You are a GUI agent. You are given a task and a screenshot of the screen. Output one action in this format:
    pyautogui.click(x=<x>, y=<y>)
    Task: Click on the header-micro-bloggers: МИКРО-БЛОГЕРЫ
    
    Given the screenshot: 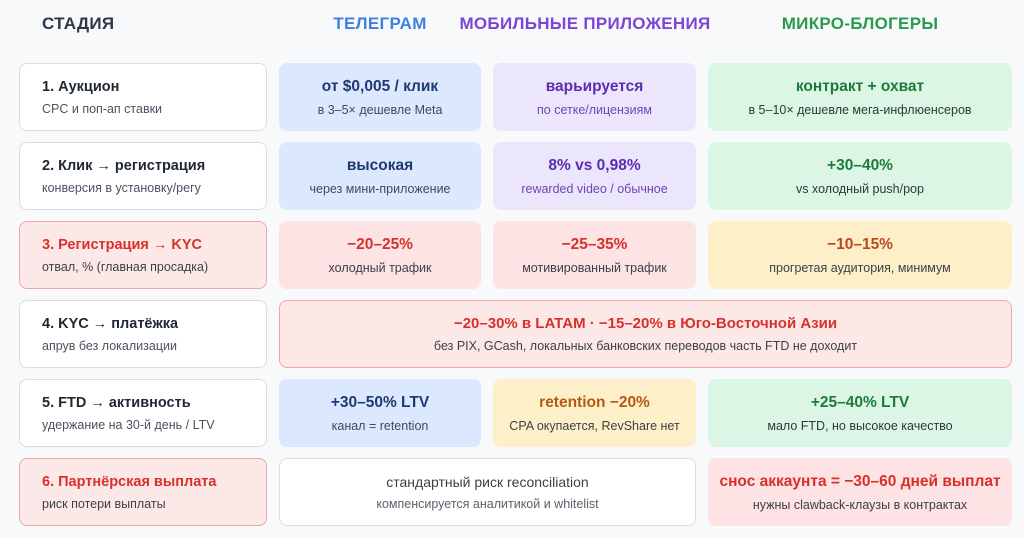 What is the action you would take?
    pyautogui.click(x=860, y=23)
    